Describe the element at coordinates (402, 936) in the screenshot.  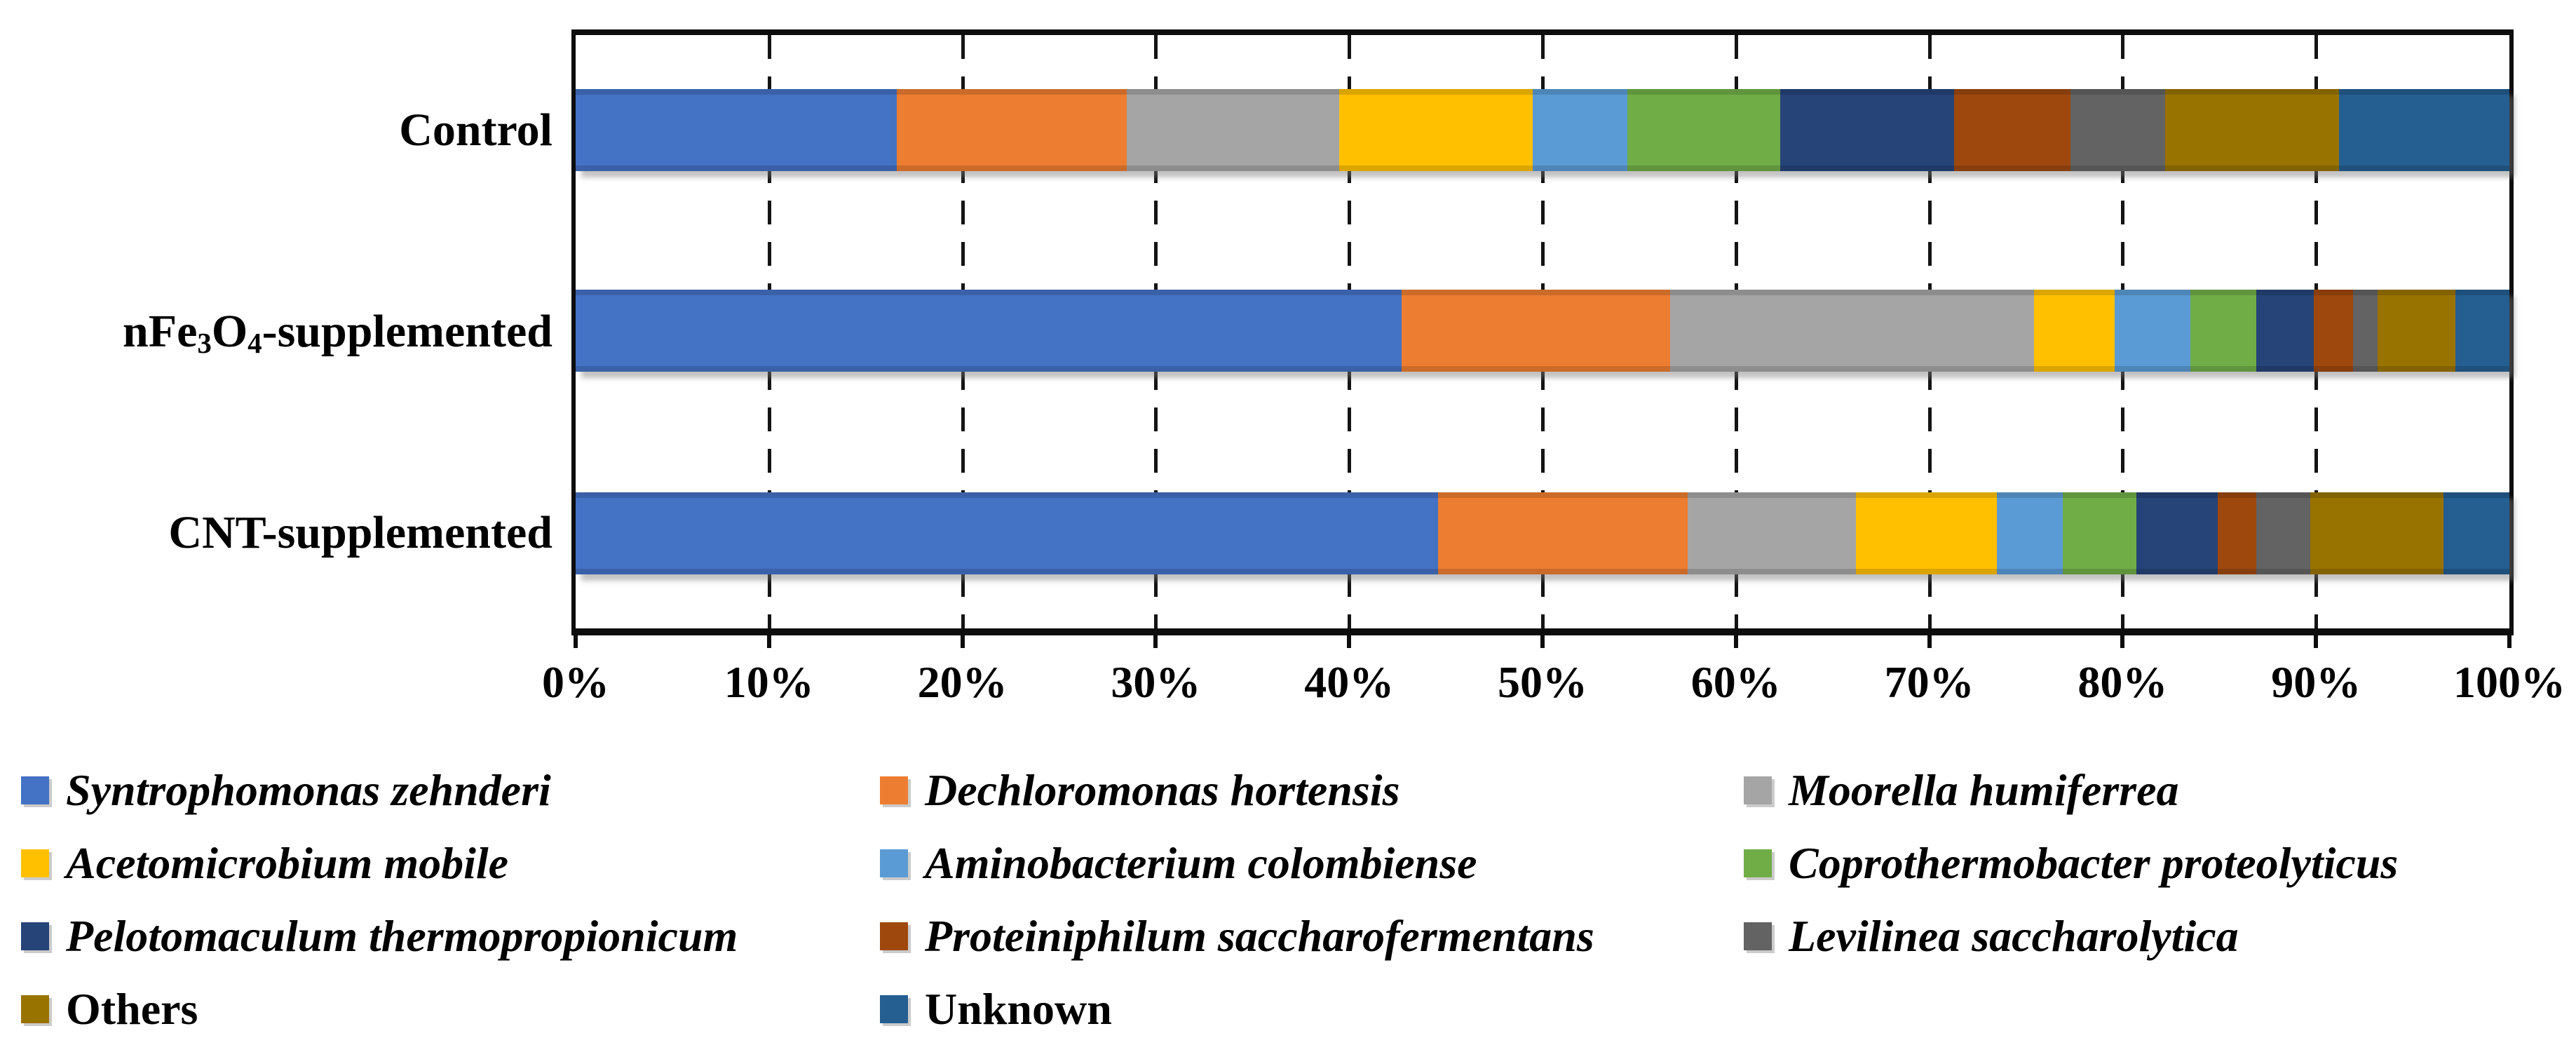
I see `legend-label: Pelotomaculum thermopropionicum` at that location.